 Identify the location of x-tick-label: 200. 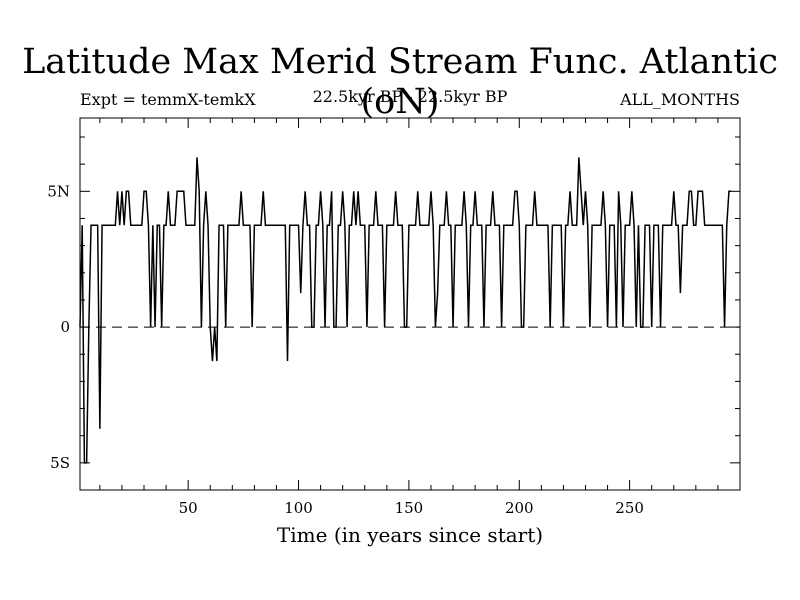
(519, 508).